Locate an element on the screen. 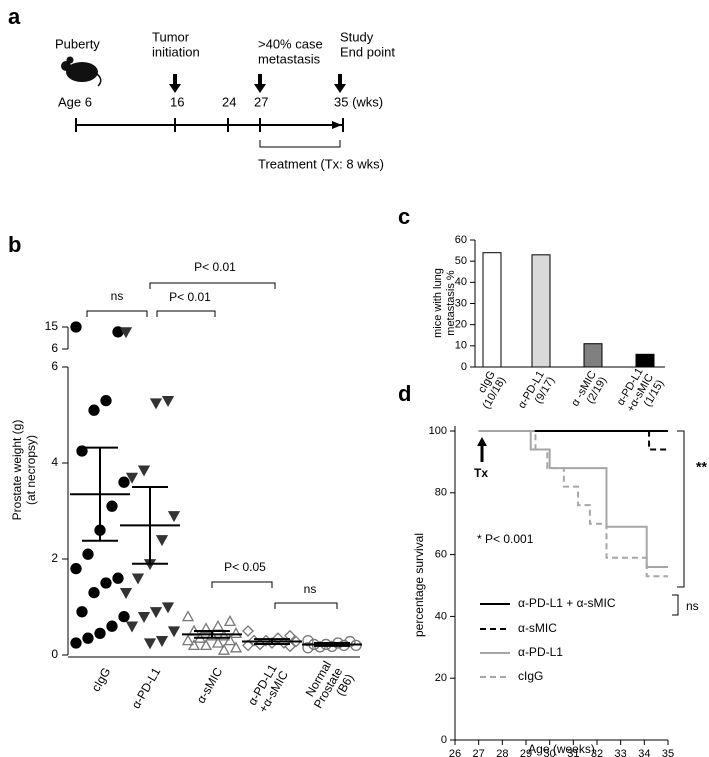 This screenshot has height=757, width=709. age-label: 24 is located at coordinates (229, 101).